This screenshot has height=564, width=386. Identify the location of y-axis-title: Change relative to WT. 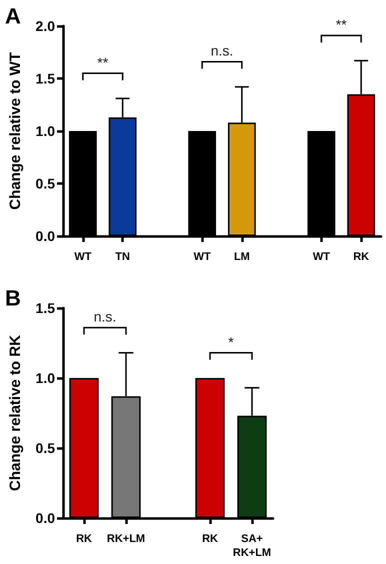
(15, 131).